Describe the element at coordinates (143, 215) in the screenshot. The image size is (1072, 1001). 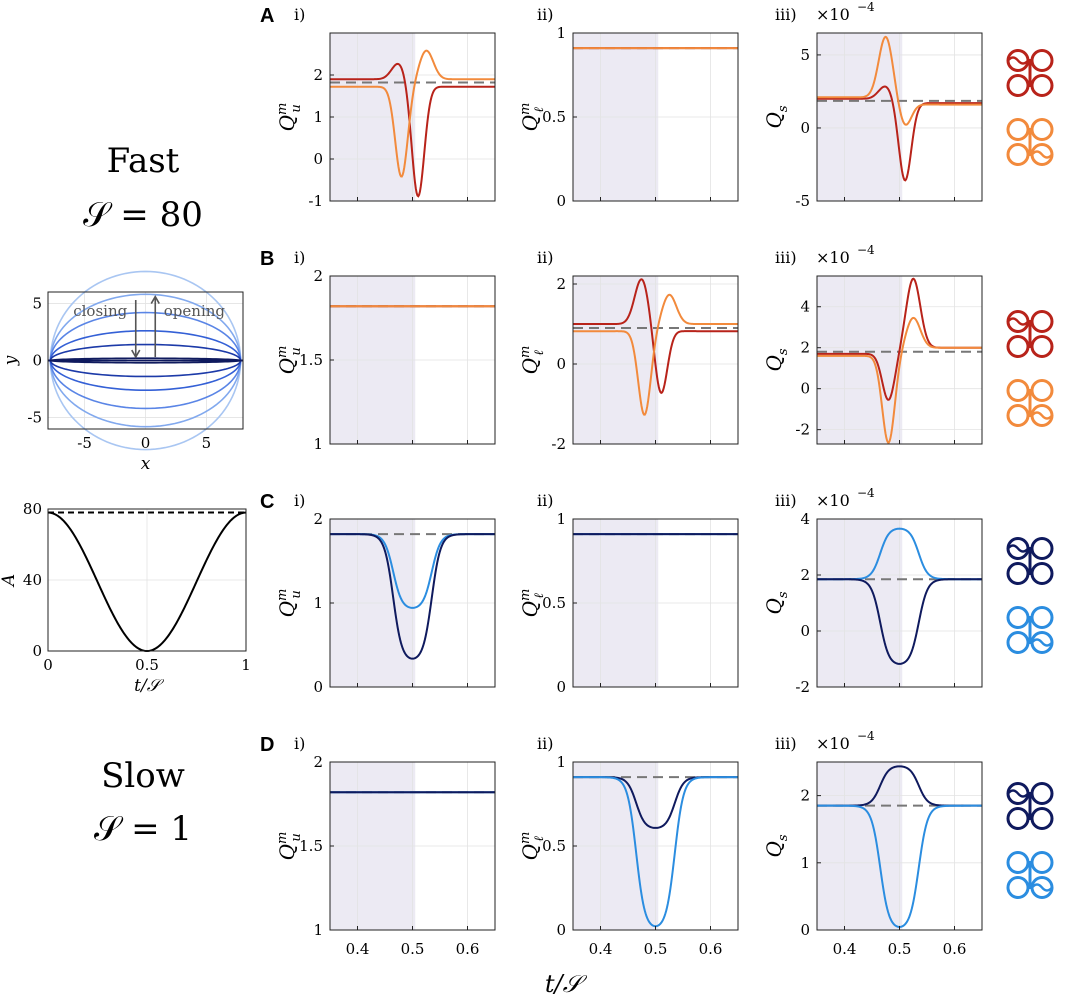
I see `fast-equation: 𝒮 = 80` at that location.